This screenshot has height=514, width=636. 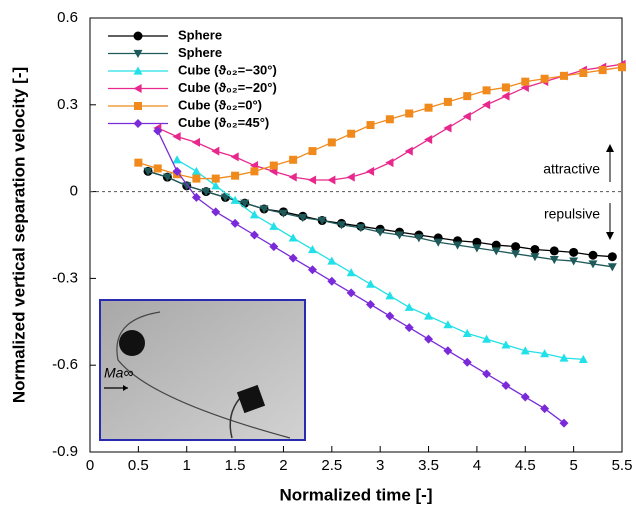 I want to click on x-tick-label: 2, so click(x=283, y=465).